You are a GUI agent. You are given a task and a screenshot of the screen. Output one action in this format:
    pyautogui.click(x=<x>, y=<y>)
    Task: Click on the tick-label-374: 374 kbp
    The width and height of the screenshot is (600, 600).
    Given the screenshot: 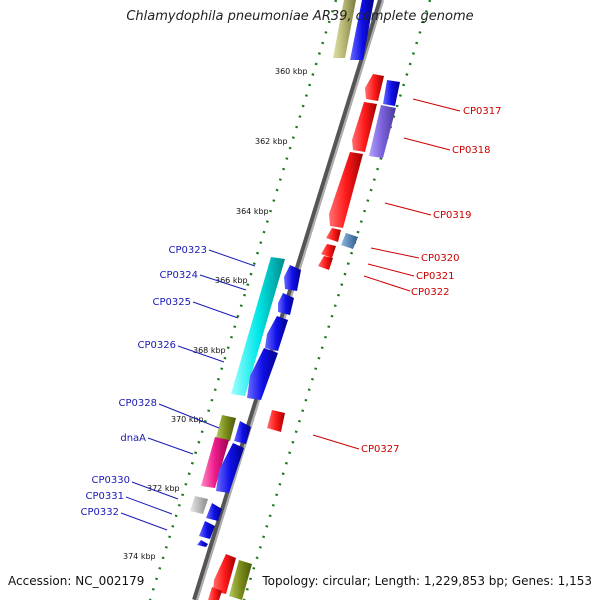 What is the action you would take?
    pyautogui.click(x=139, y=556)
    